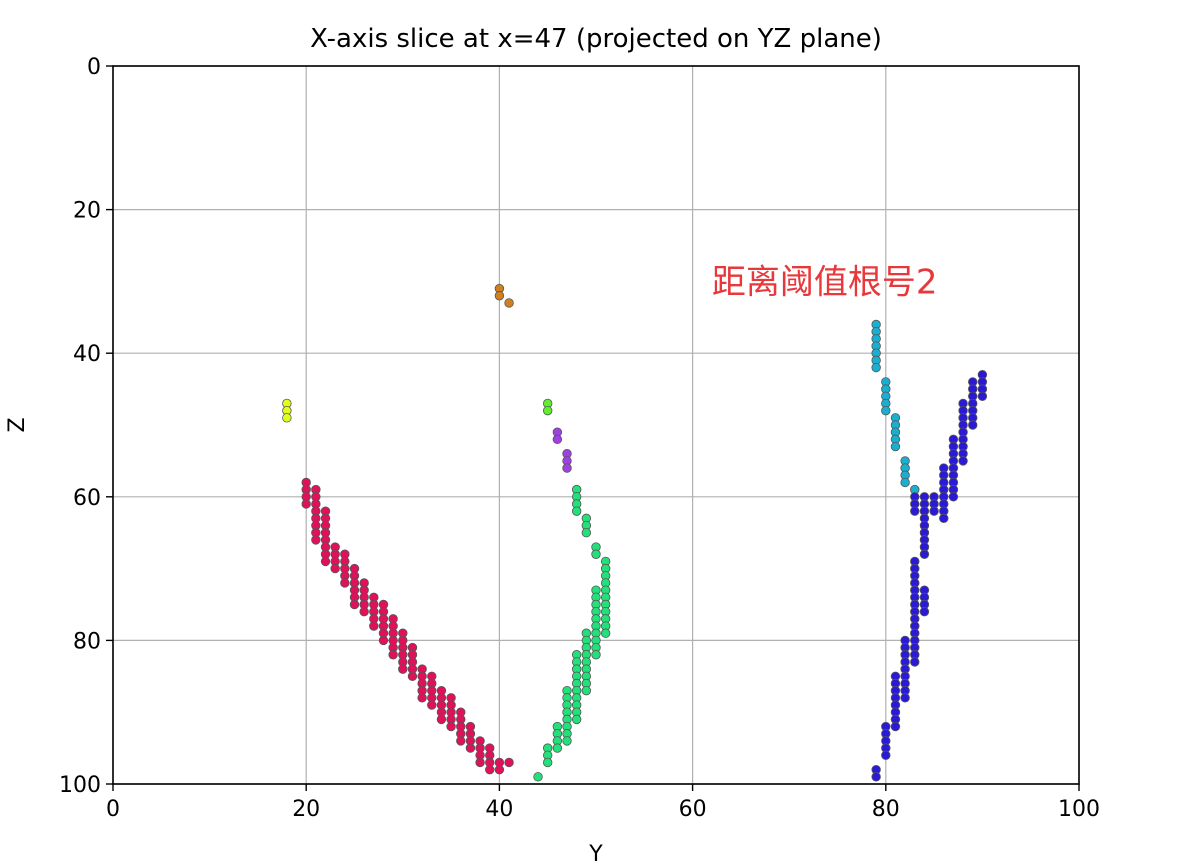 This screenshot has height=868, width=1185. I want to click on annotation-text: 距离阈值根号2, so click(825, 282).